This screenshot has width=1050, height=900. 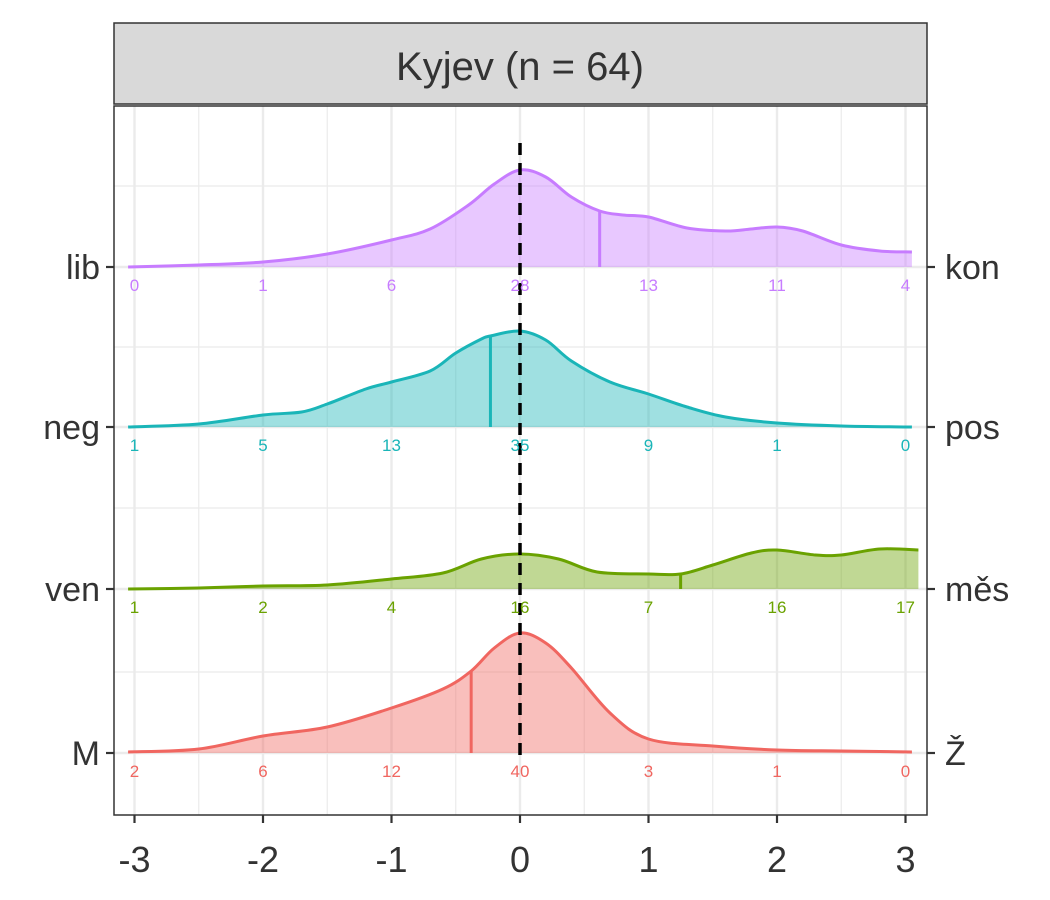 I want to click on y-label-left: ven, so click(x=72, y=590).